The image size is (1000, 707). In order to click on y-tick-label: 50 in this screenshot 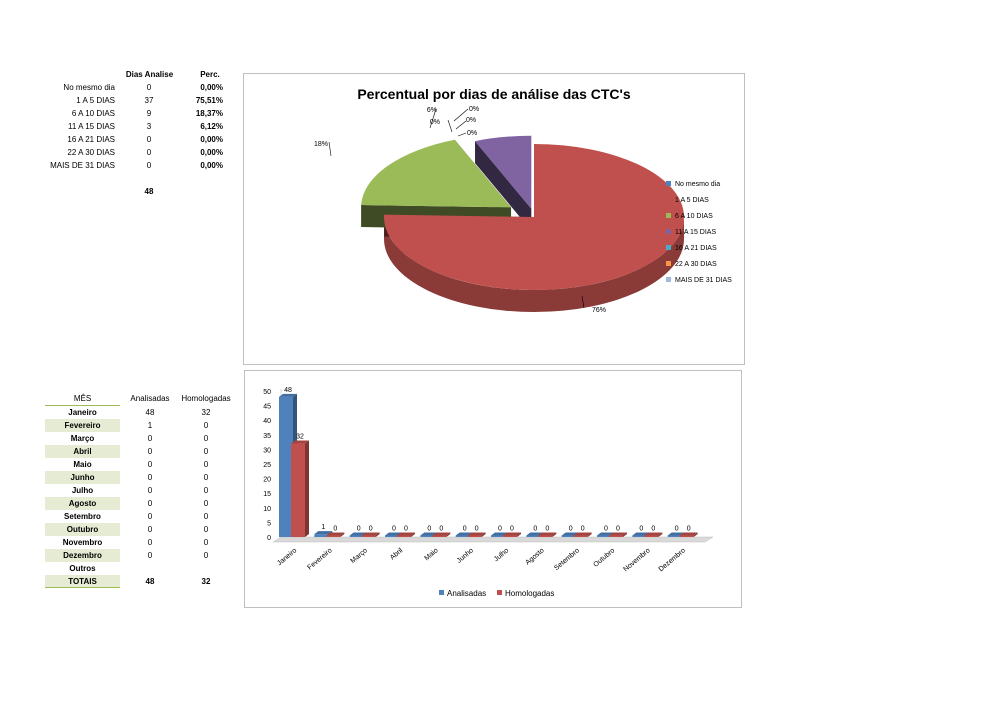, I will do `click(267, 392)`.